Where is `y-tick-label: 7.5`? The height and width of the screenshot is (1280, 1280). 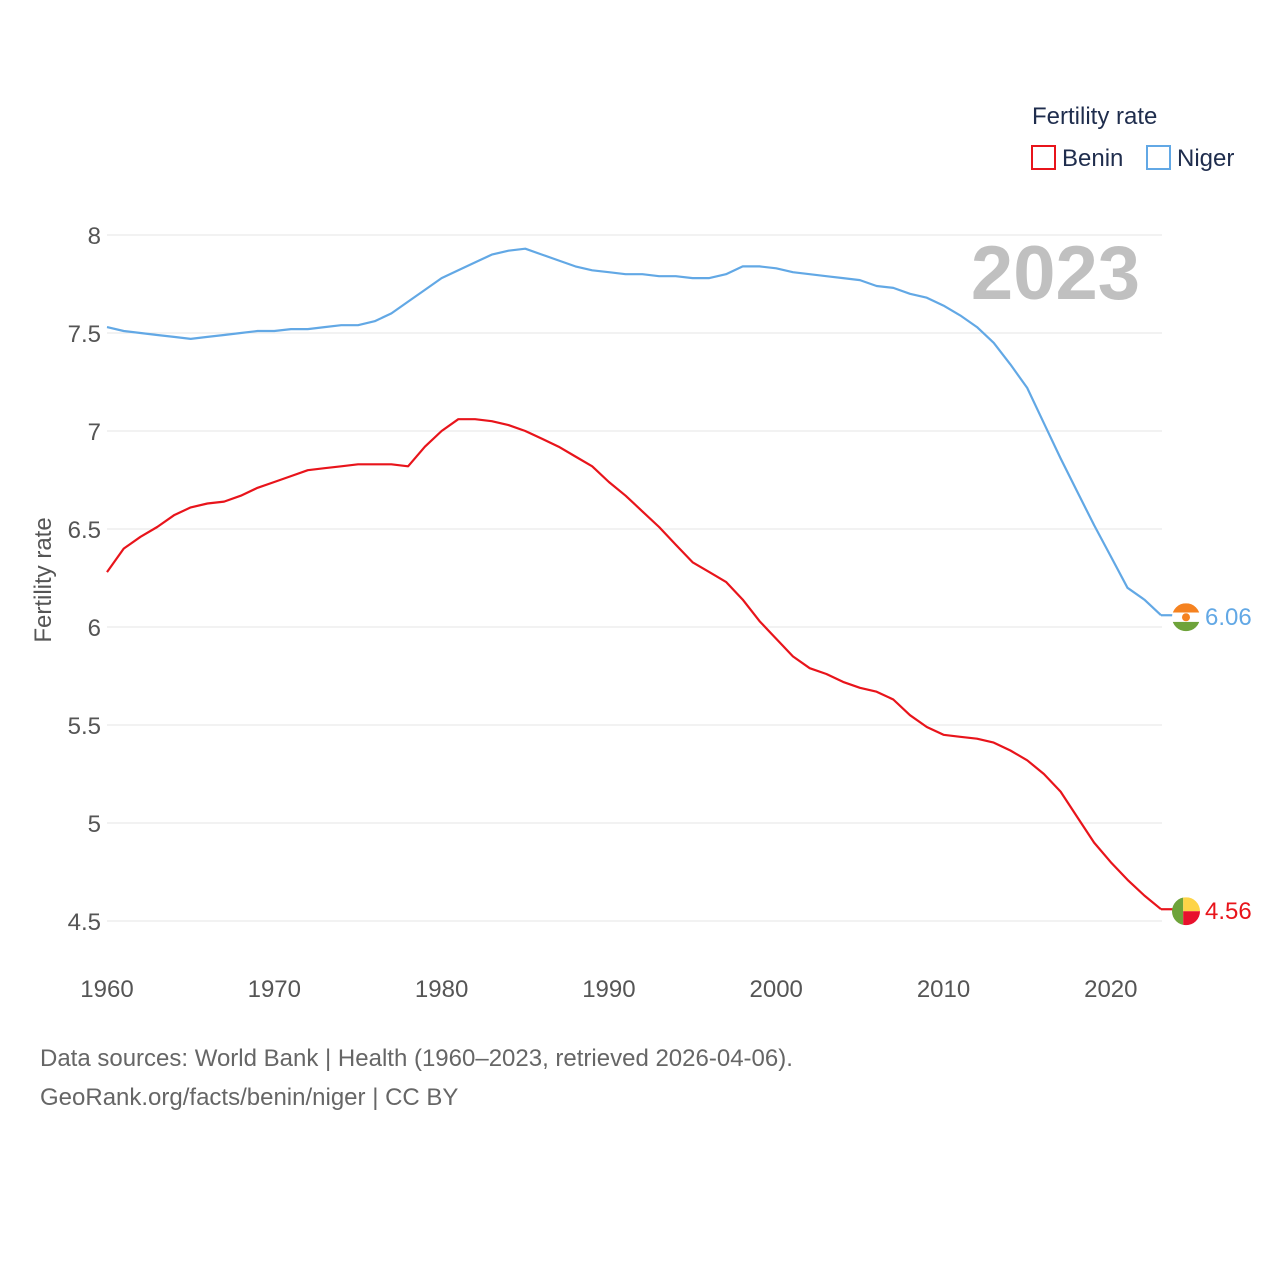 y-tick-label: 7.5 is located at coordinates (84, 334).